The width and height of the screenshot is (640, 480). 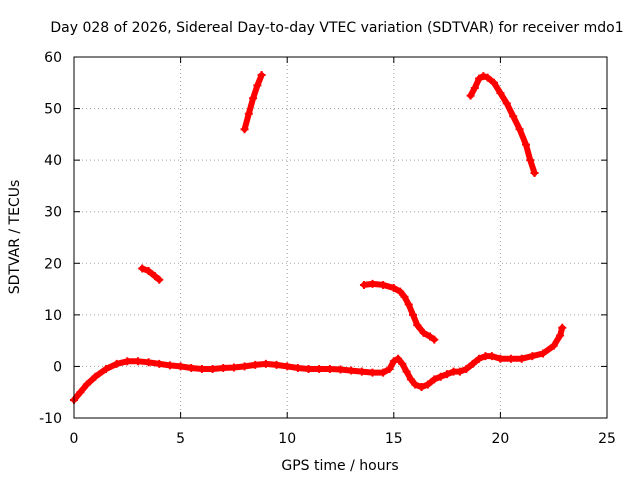 I want to click on x-tick-label: 10, so click(x=287, y=439).